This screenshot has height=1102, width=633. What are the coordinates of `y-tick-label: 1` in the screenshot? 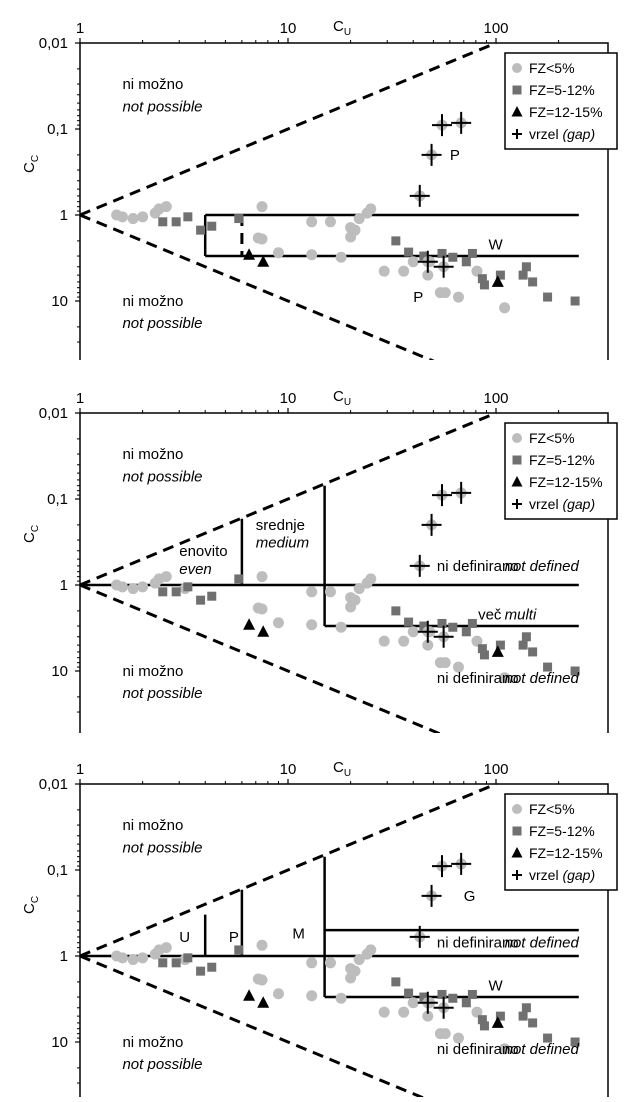 It's located at (64, 585).